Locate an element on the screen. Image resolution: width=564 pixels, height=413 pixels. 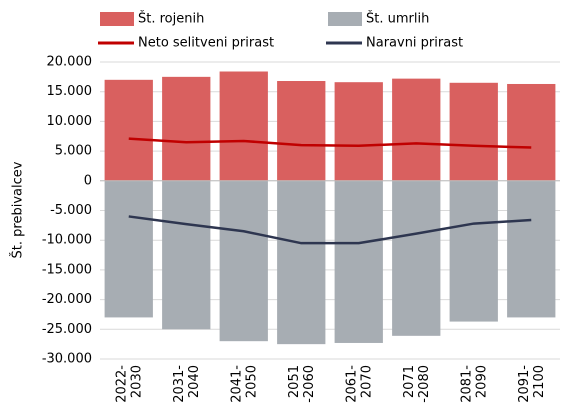
y-tick-label: 20.000 is located at coordinates (70, 62).